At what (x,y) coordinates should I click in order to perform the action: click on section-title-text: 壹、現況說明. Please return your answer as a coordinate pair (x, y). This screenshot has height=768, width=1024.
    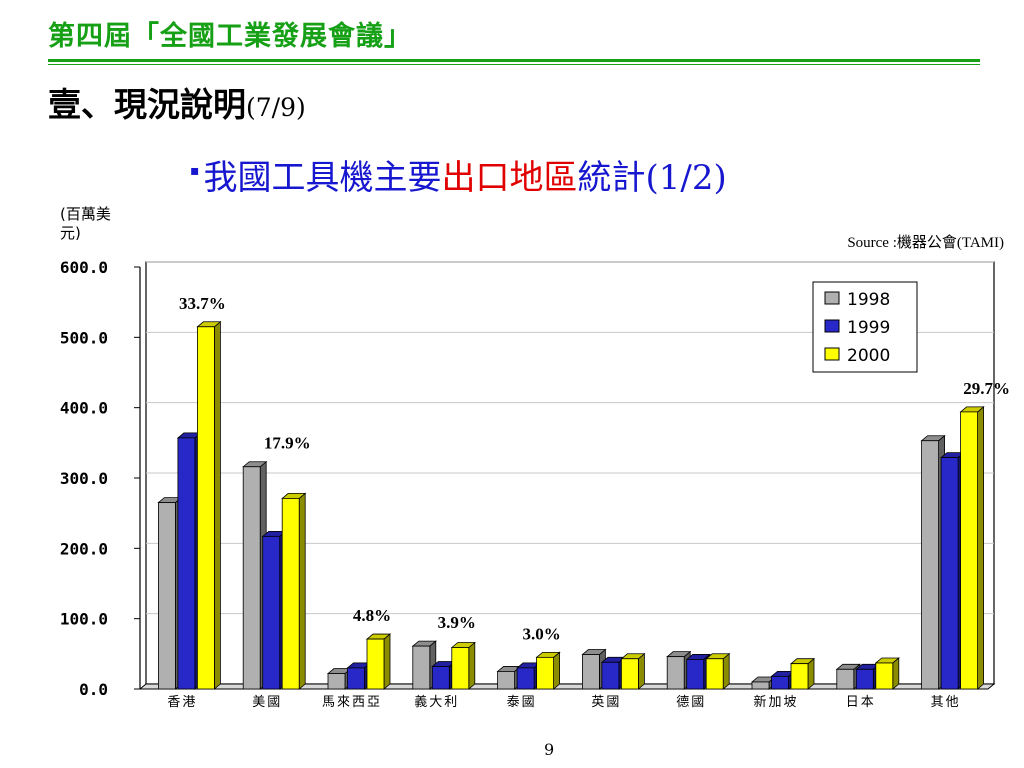
    Looking at the image, I should click on (147, 104).